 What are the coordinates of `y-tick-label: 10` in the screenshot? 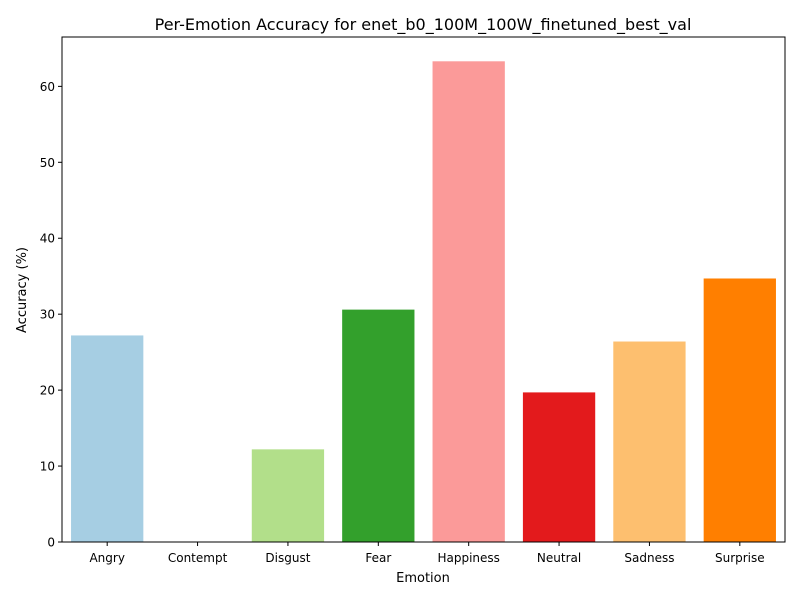 It's located at (47, 467).